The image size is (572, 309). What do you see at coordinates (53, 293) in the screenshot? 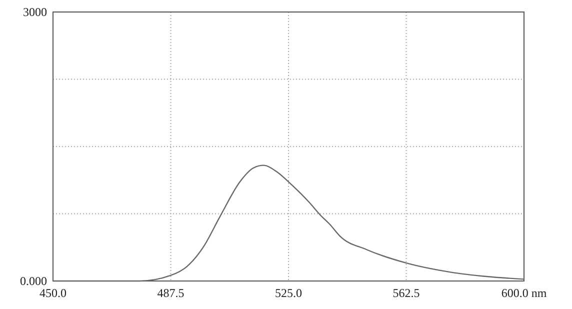
I see `x-tick-label: 450.0` at bounding box center [53, 293].